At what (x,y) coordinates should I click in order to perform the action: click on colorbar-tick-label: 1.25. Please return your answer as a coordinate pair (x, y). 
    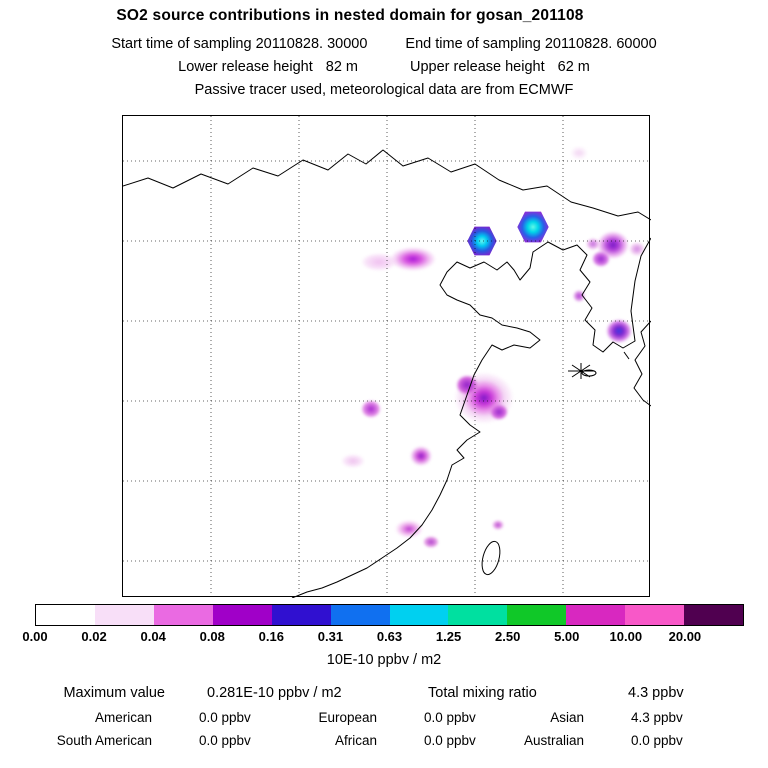
    Looking at the image, I should click on (448, 636).